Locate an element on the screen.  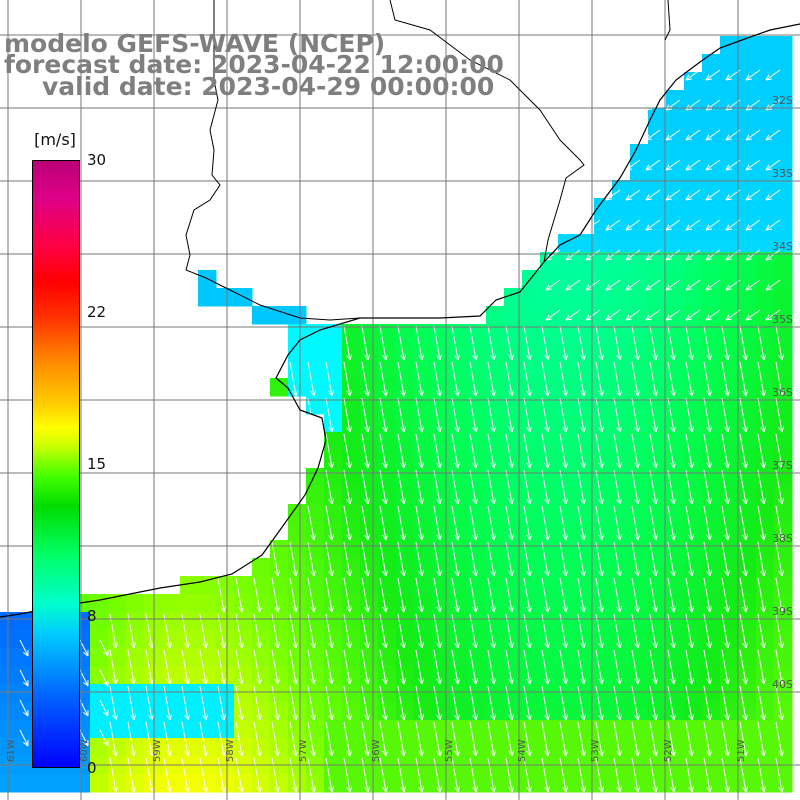
longitude-label: 56W is located at coordinates (376, 750).